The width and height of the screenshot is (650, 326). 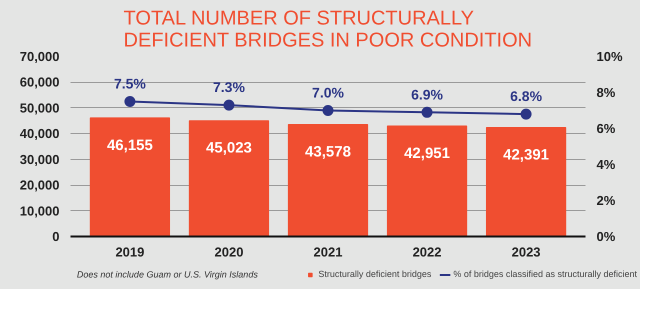 I want to click on y-tick-label: 50,000, so click(x=40, y=108).